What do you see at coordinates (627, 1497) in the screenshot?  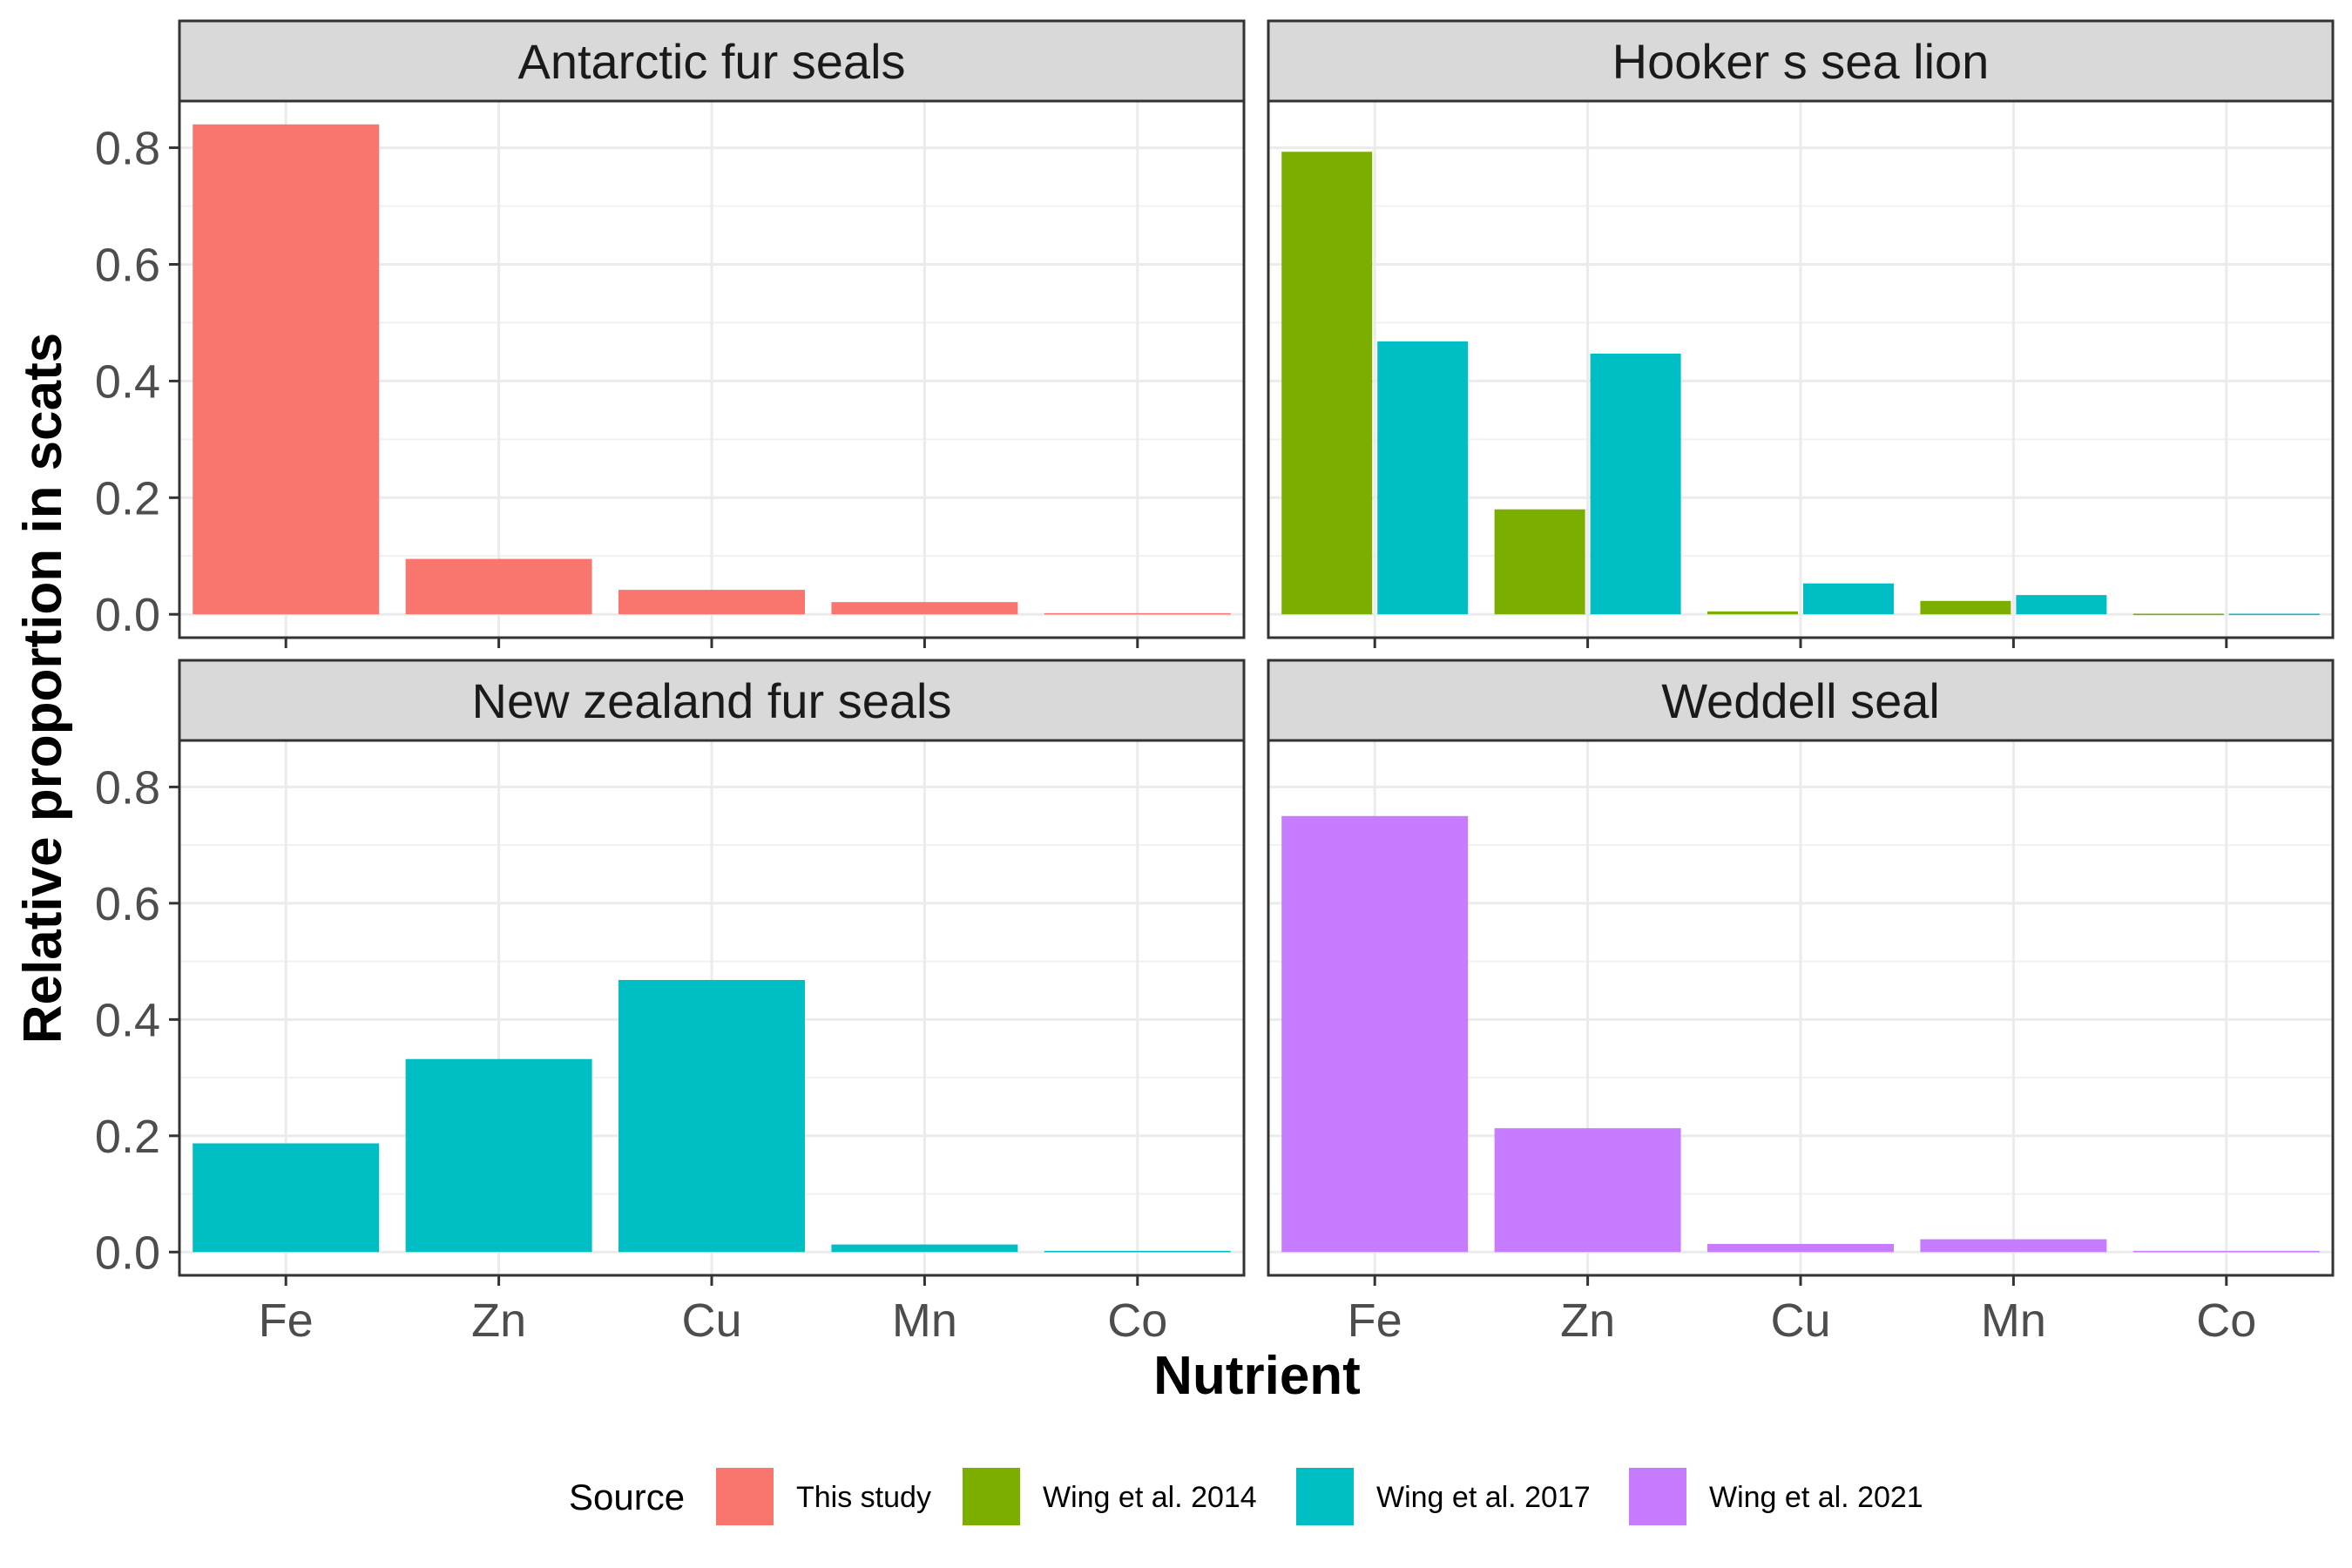 I see `legend-title: Source` at bounding box center [627, 1497].